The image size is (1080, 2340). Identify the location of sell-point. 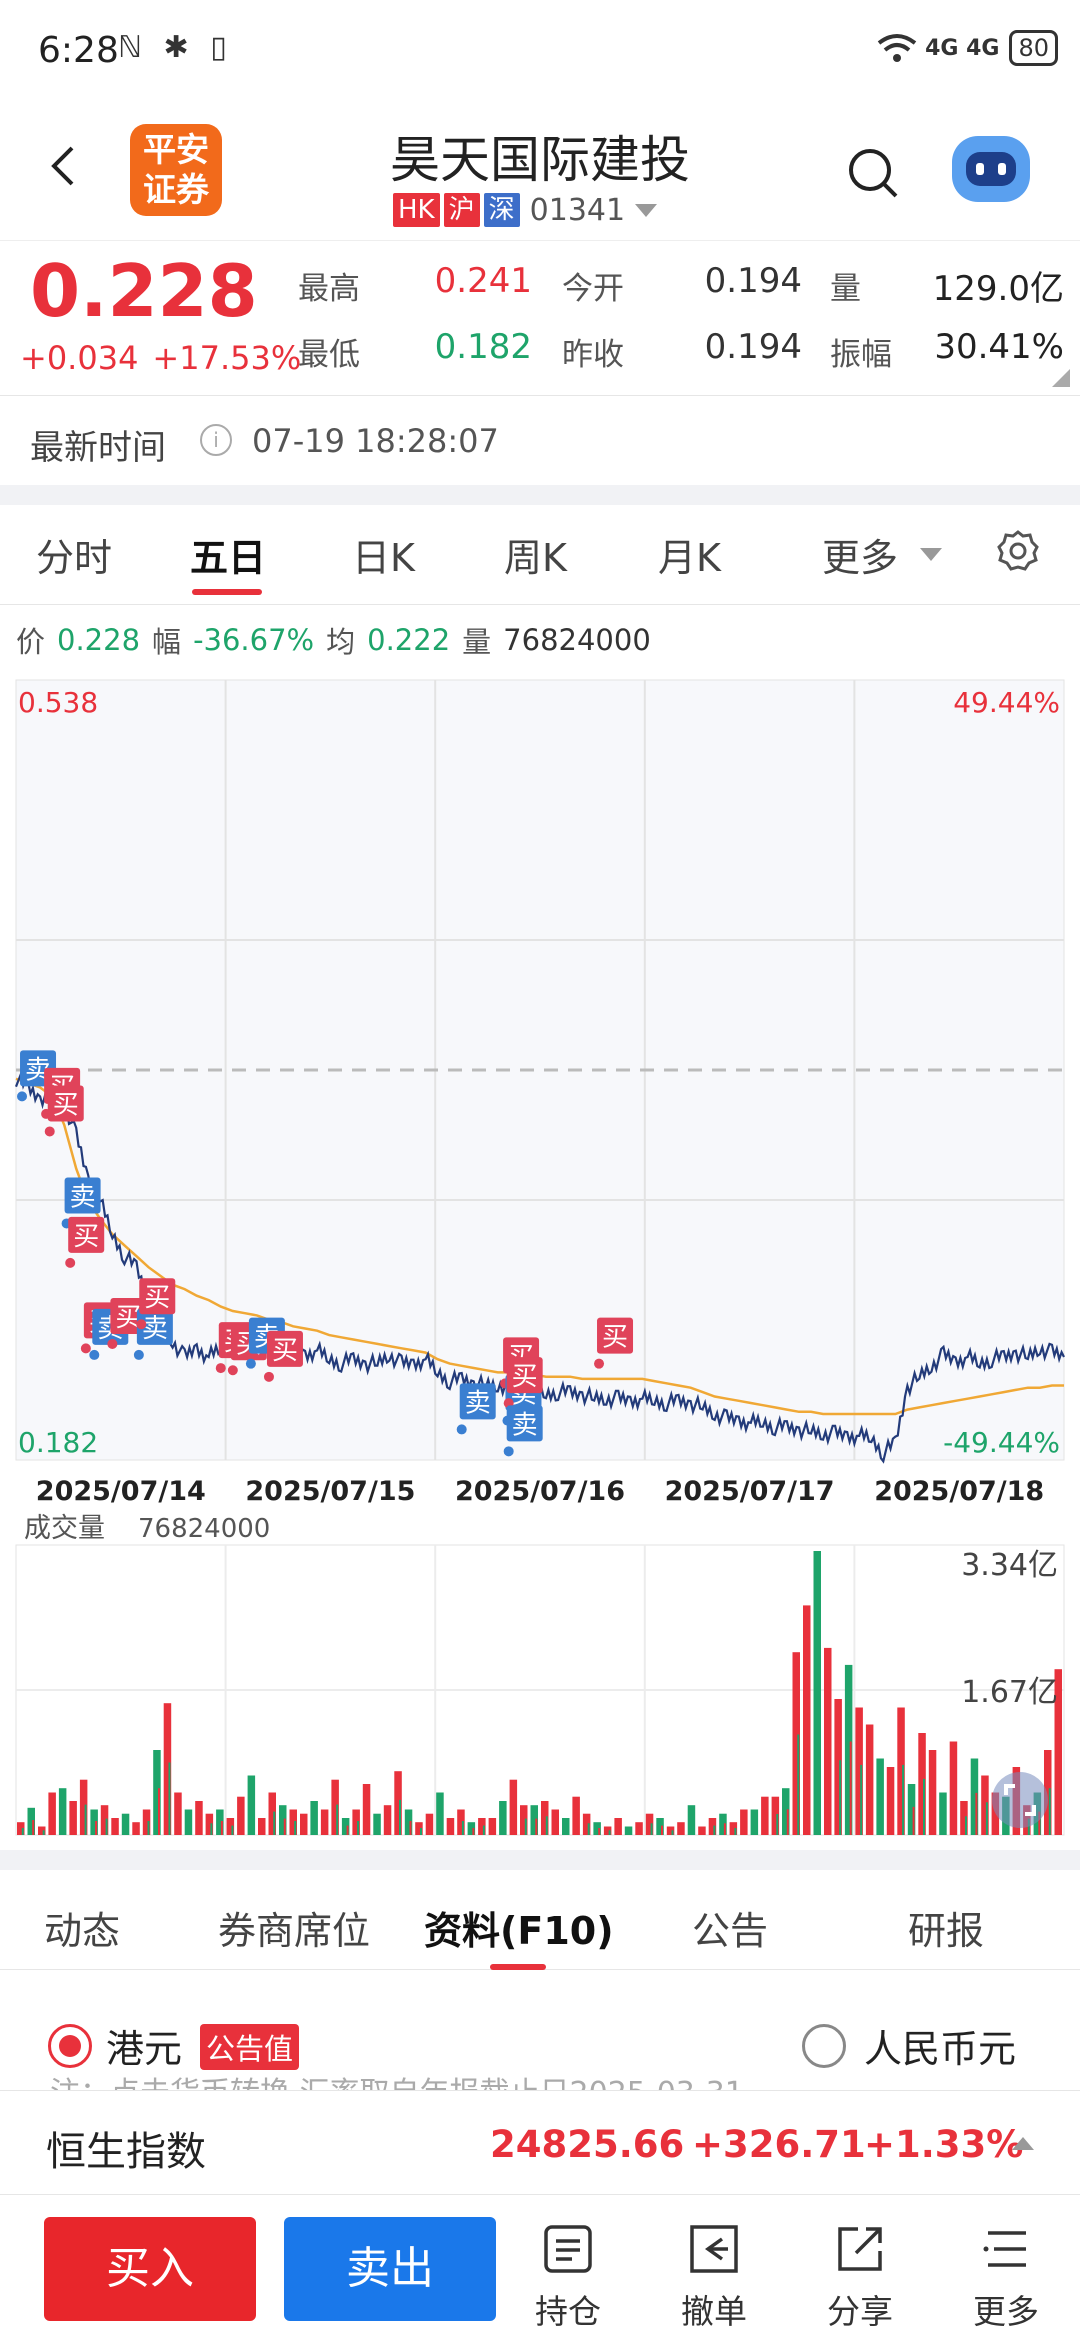
(22, 1096).